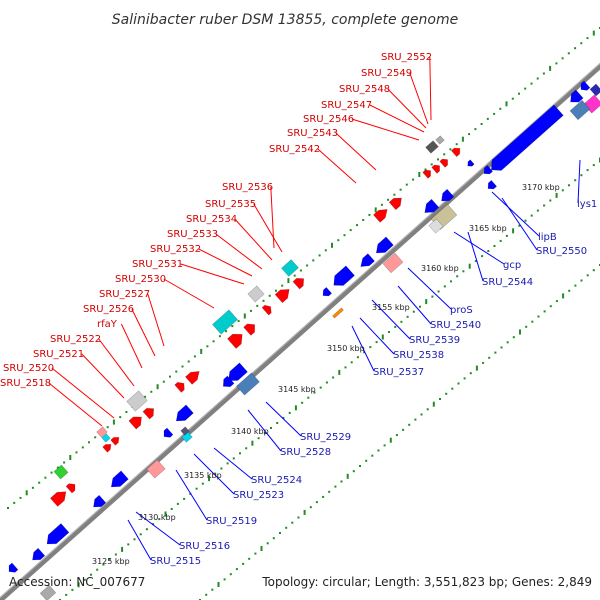  What do you see at coordinates (398, 372) in the screenshot?
I see `reverse-gene-label: SRU_2537` at bounding box center [398, 372].